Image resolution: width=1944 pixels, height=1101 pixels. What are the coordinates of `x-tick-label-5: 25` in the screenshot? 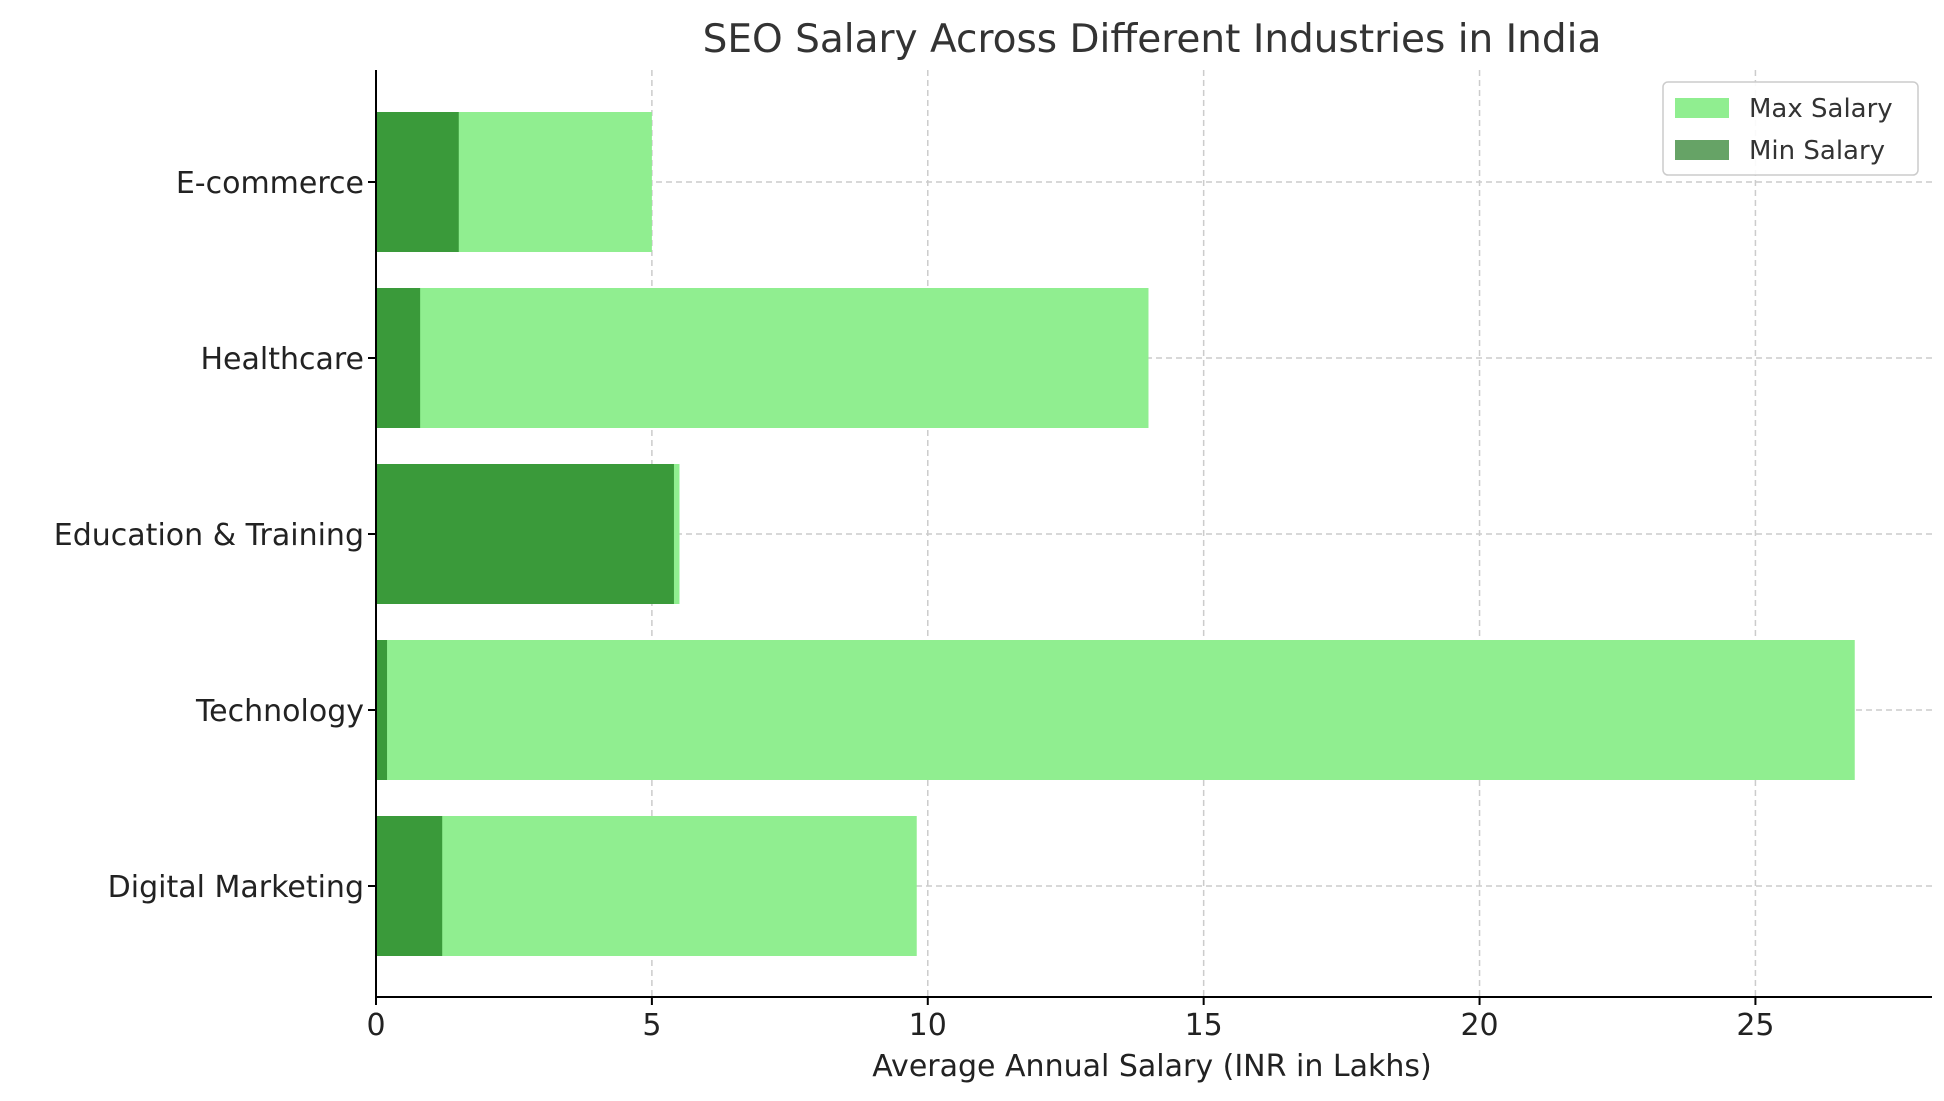 It's located at (1755, 1025).